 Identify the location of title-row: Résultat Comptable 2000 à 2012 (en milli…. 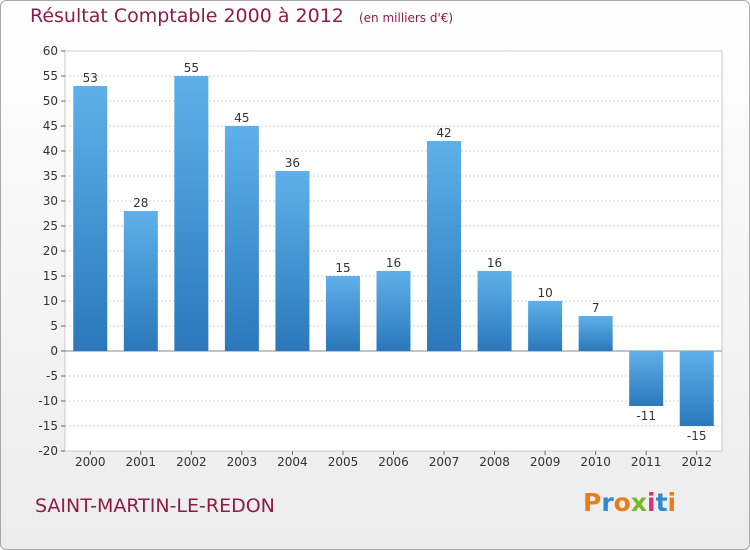
(241, 16).